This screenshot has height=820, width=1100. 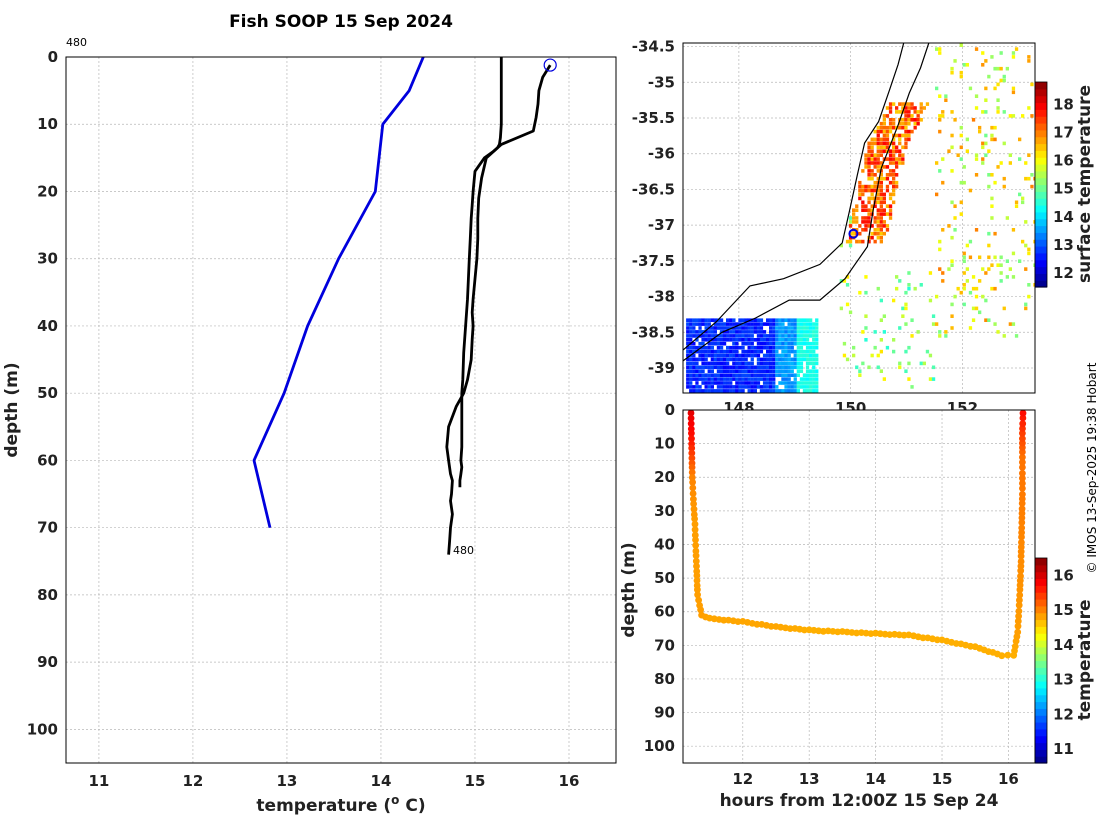 I want to click on map-y-tick-label: -38.5, so click(x=653, y=332).